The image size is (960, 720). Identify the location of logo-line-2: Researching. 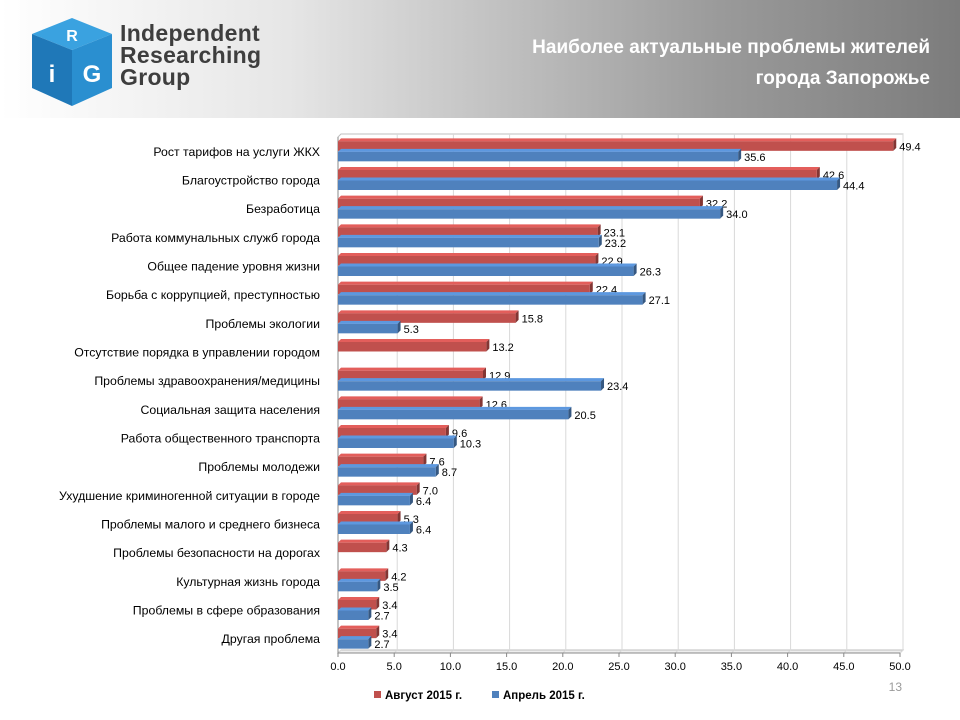
(191, 55).